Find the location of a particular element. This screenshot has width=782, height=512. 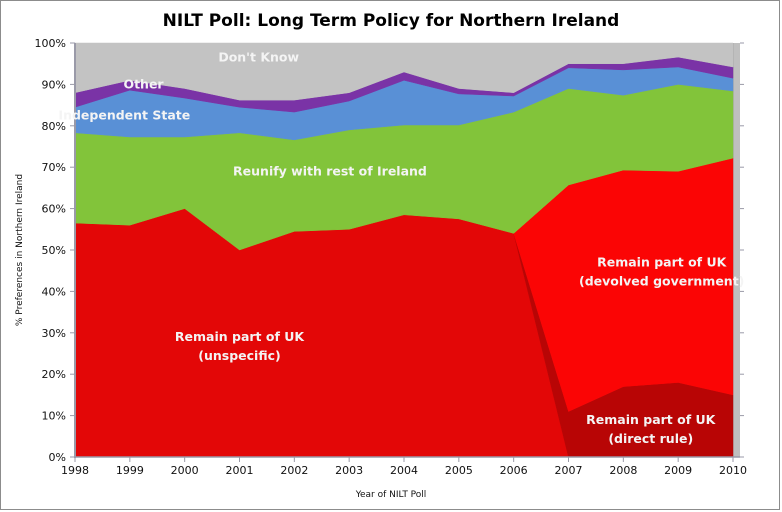

x-tick-label: 2001 is located at coordinates (240, 470).